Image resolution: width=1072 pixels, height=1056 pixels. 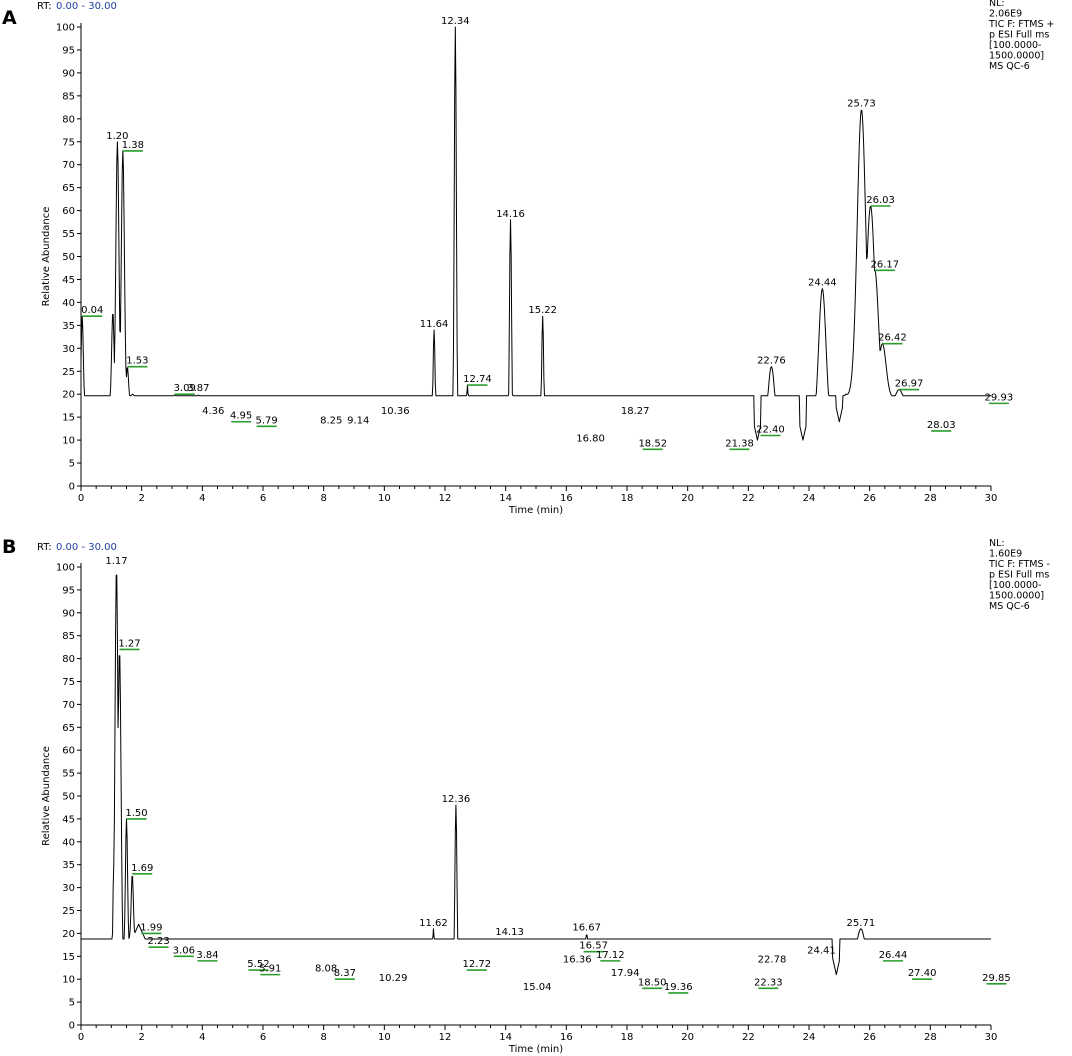 What do you see at coordinates (72, 1003) in the screenshot?
I see `y-tick-label: 5` at bounding box center [72, 1003].